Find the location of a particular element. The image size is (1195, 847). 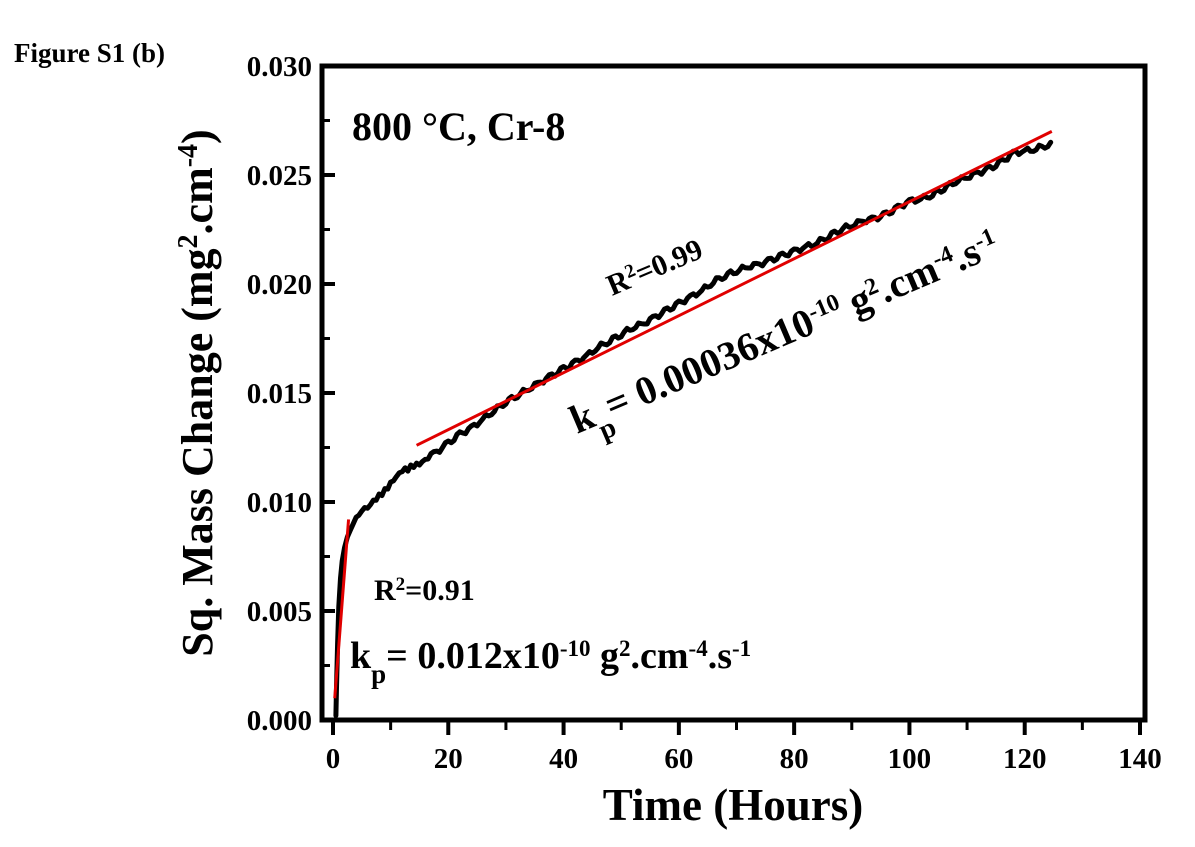

condition-label: 800 °C, Cr-8 is located at coordinates (458, 126).